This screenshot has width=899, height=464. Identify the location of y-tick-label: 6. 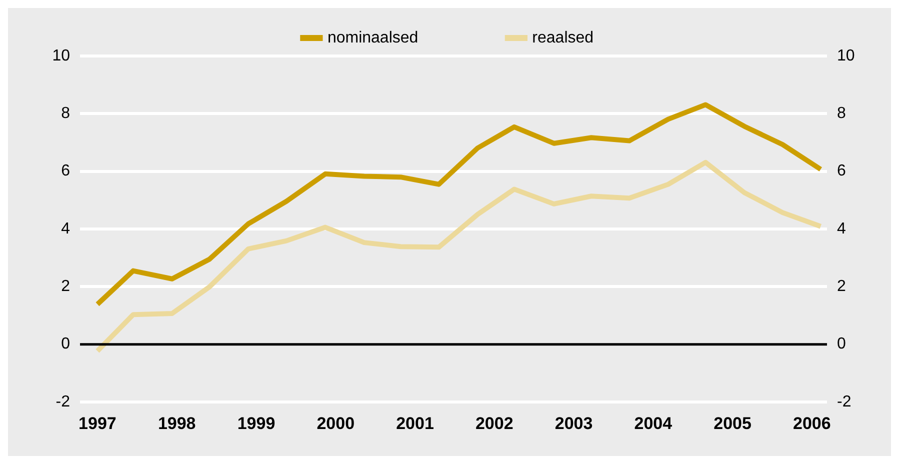
(65, 171).